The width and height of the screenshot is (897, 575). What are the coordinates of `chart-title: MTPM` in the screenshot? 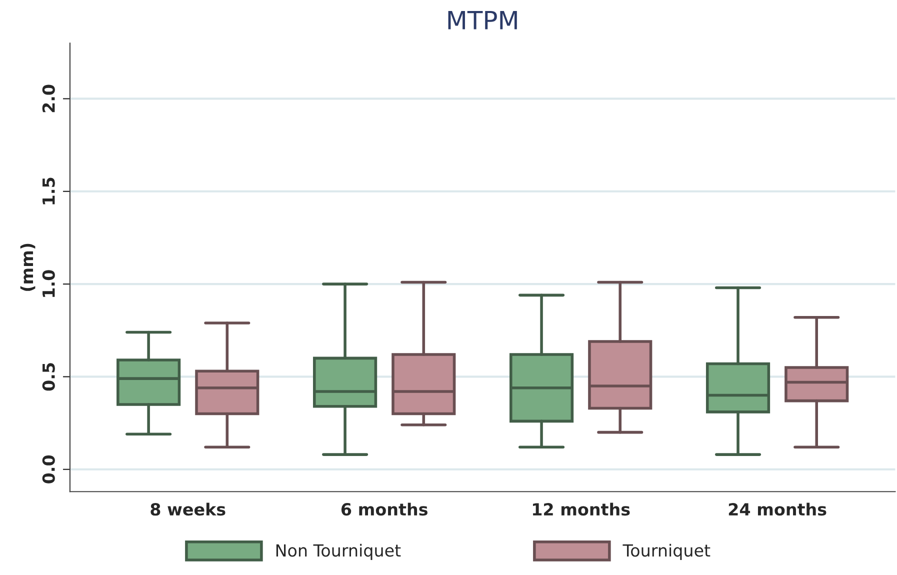 It's located at (482, 20).